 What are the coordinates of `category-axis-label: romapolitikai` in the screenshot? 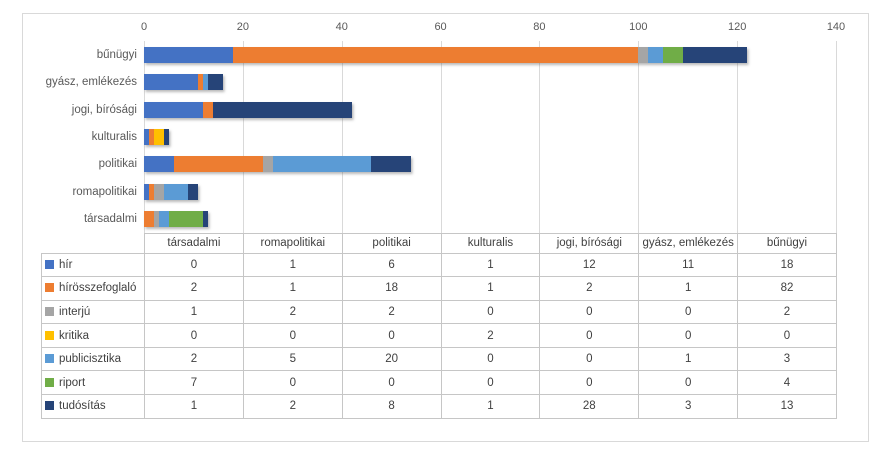 It's located at (104, 191).